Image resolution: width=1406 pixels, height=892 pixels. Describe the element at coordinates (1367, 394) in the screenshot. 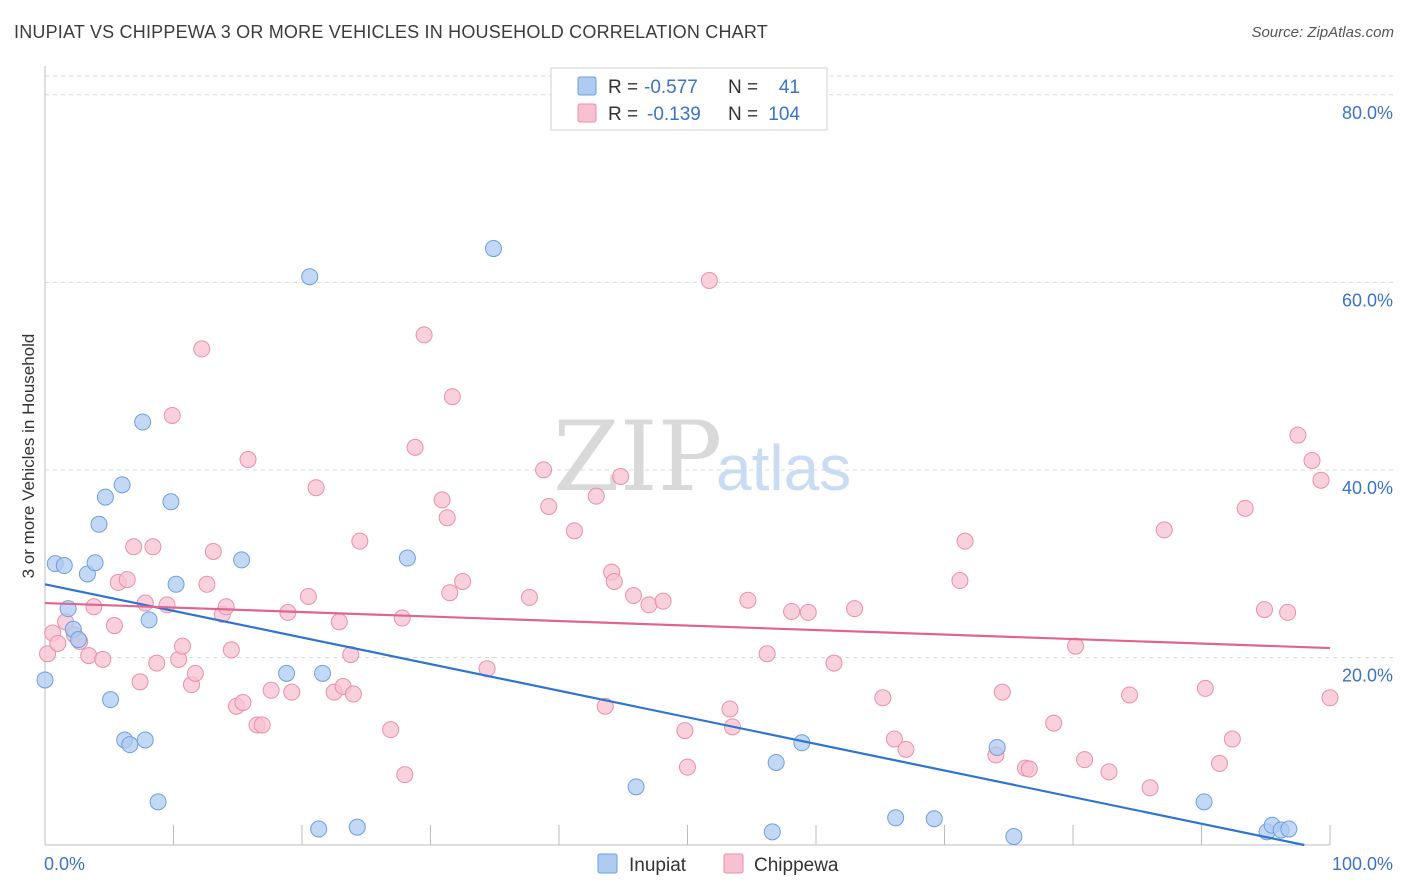

I see `y-tick-labels: 20.0% 40.0% 60.0% 80.0%` at that location.